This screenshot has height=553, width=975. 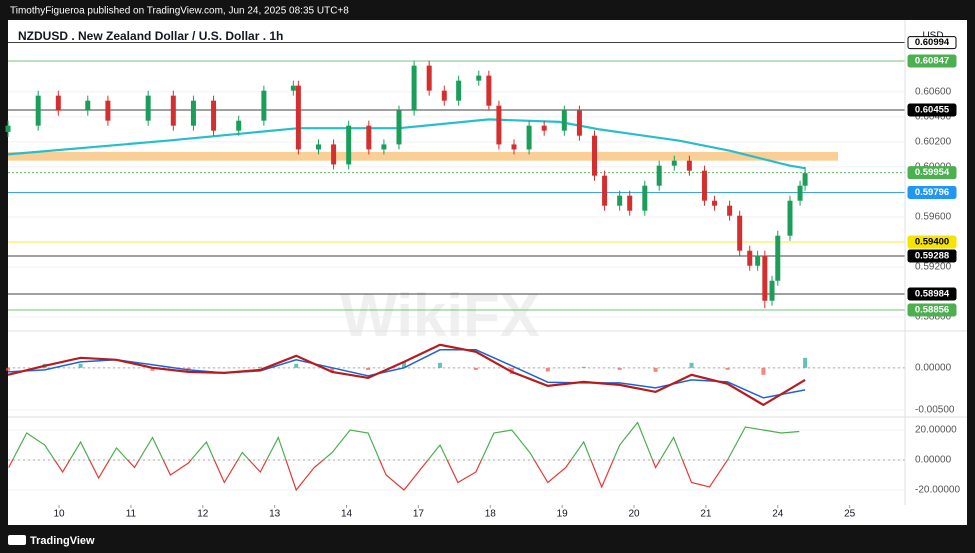 I want to click on level-label: 0.59400, so click(x=932, y=241).